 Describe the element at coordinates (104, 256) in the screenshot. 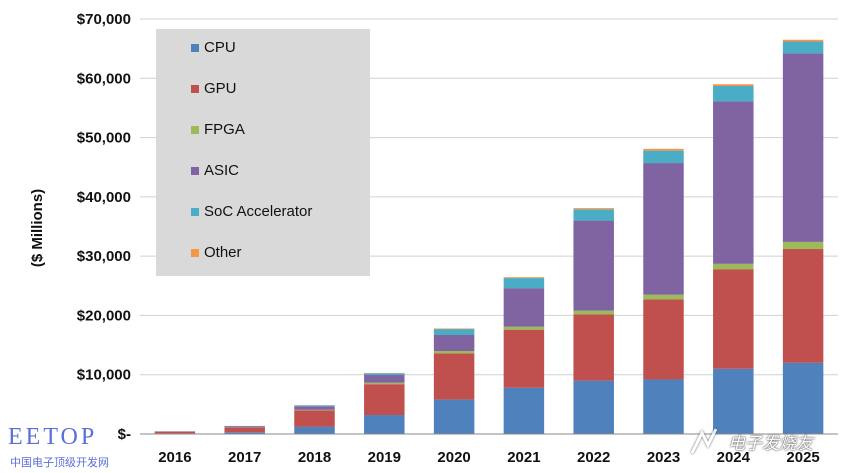

I see `y-tick-label: $30,000` at that location.